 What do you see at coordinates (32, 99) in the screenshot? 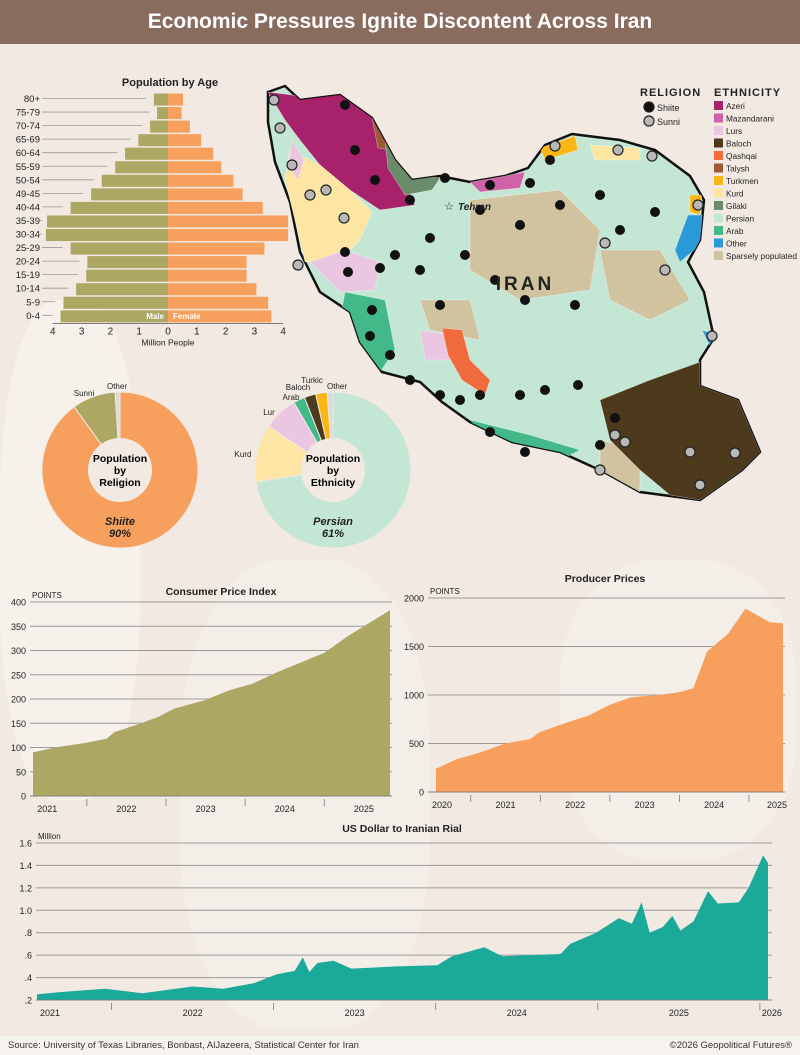
I see `age-label: 80+` at bounding box center [32, 99].